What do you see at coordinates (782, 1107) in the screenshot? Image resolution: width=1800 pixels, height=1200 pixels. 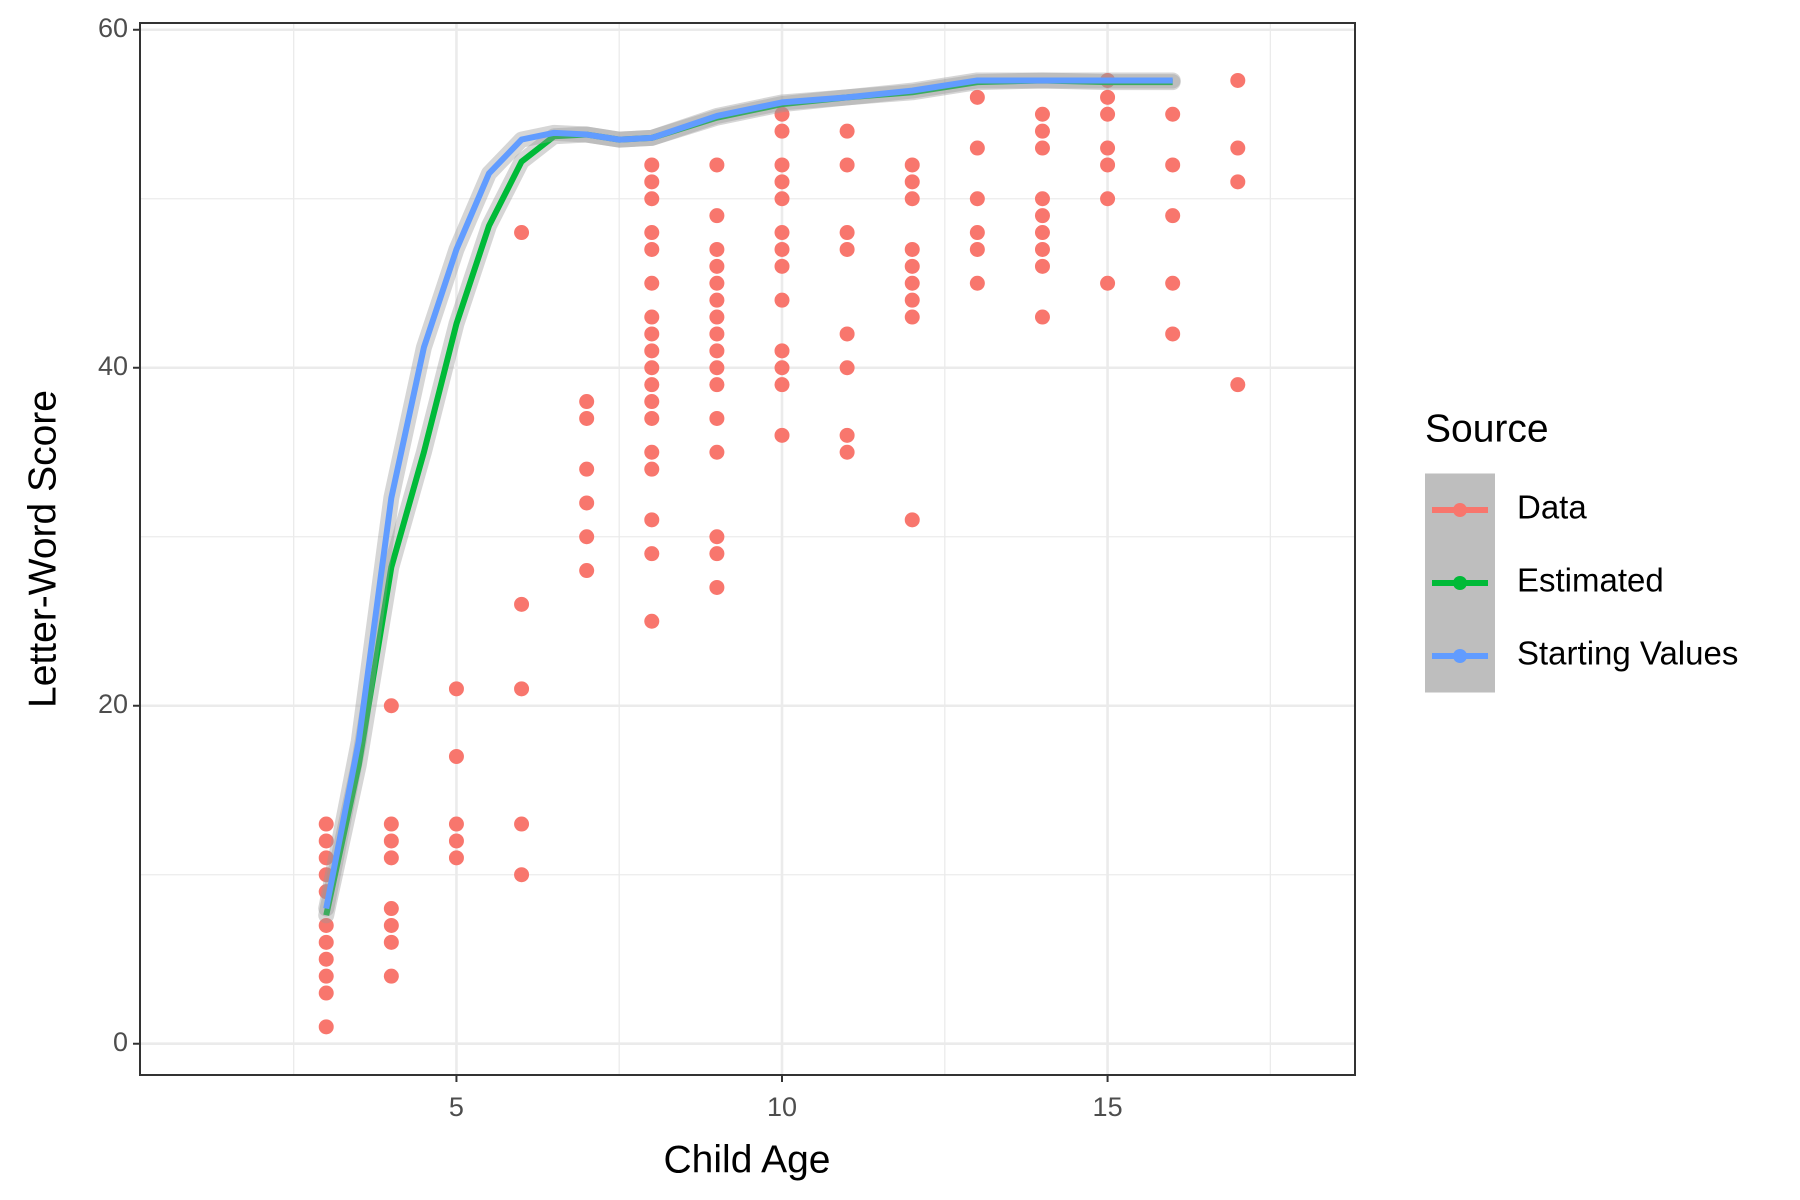 I see `x-tick-label: 10` at bounding box center [782, 1107].